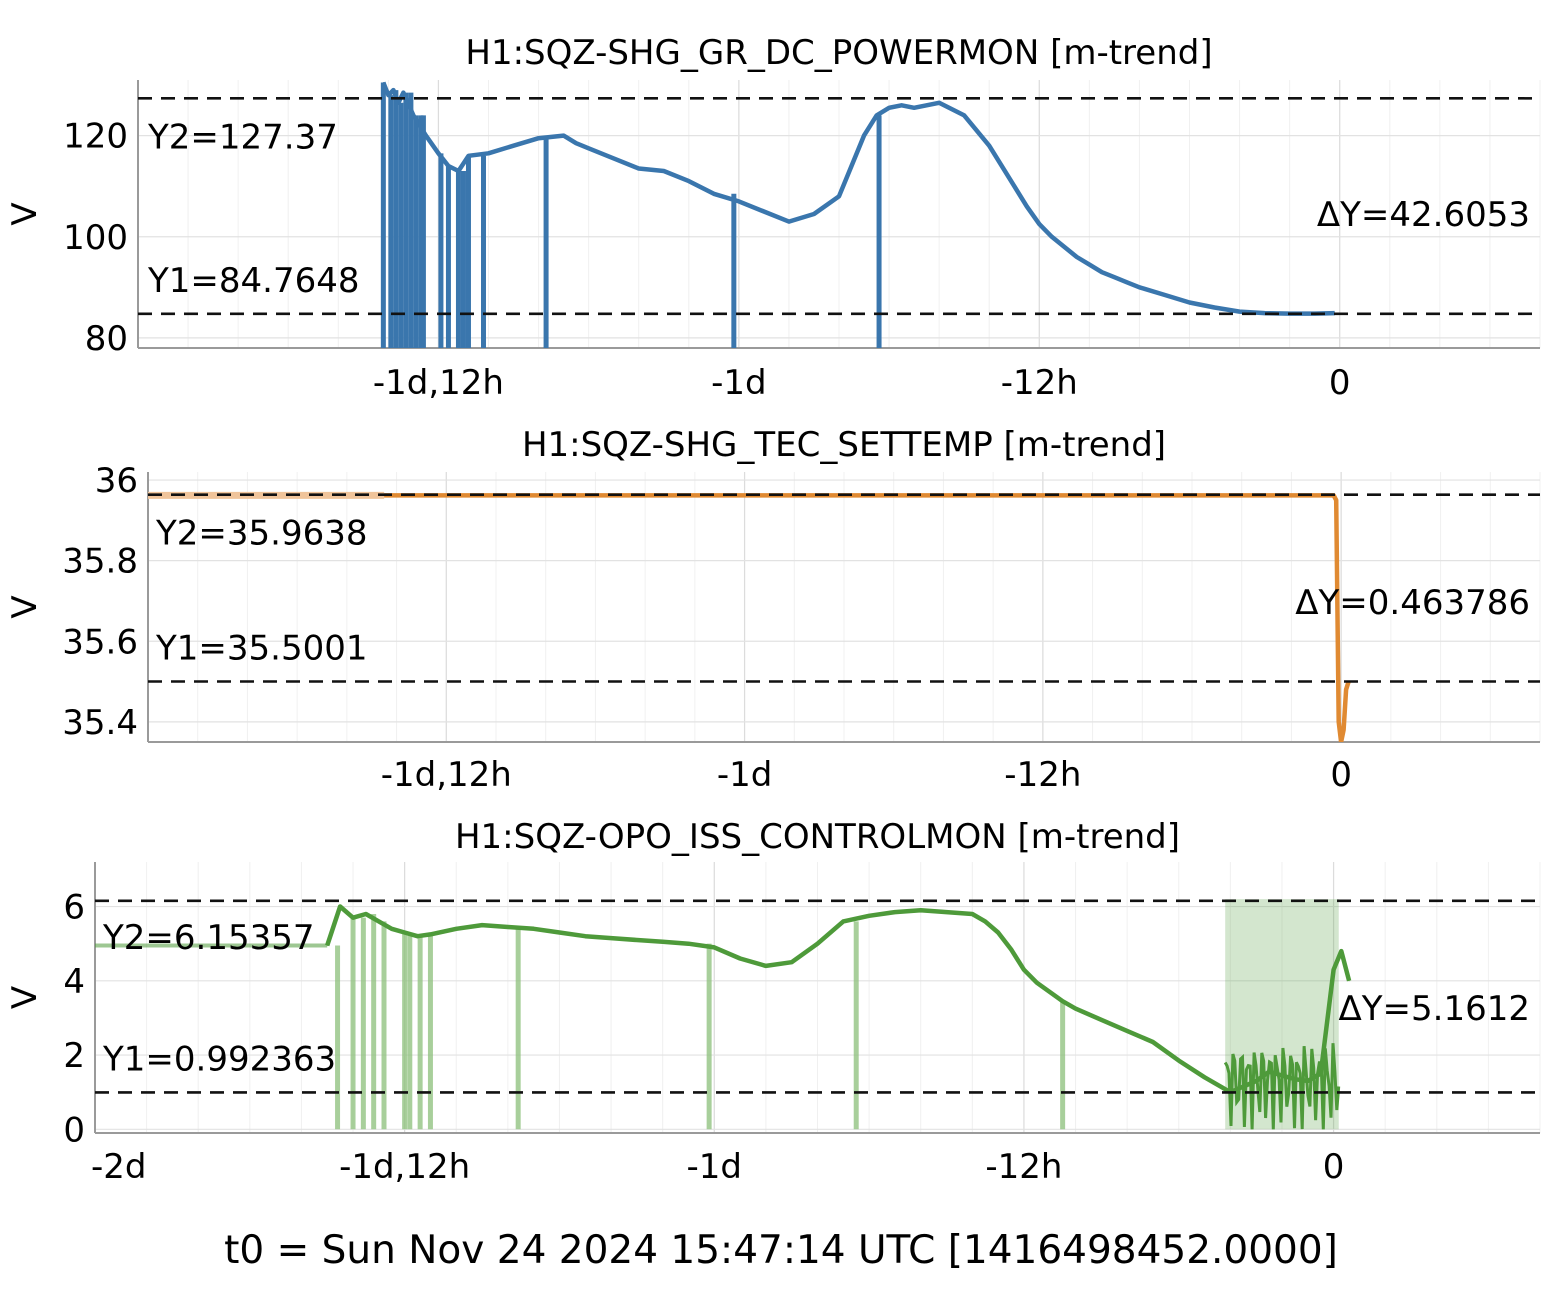 This screenshot has width=1562, height=1298. Describe the element at coordinates (116, 481) in the screenshot. I see `y-tick-label: 36` at that location.